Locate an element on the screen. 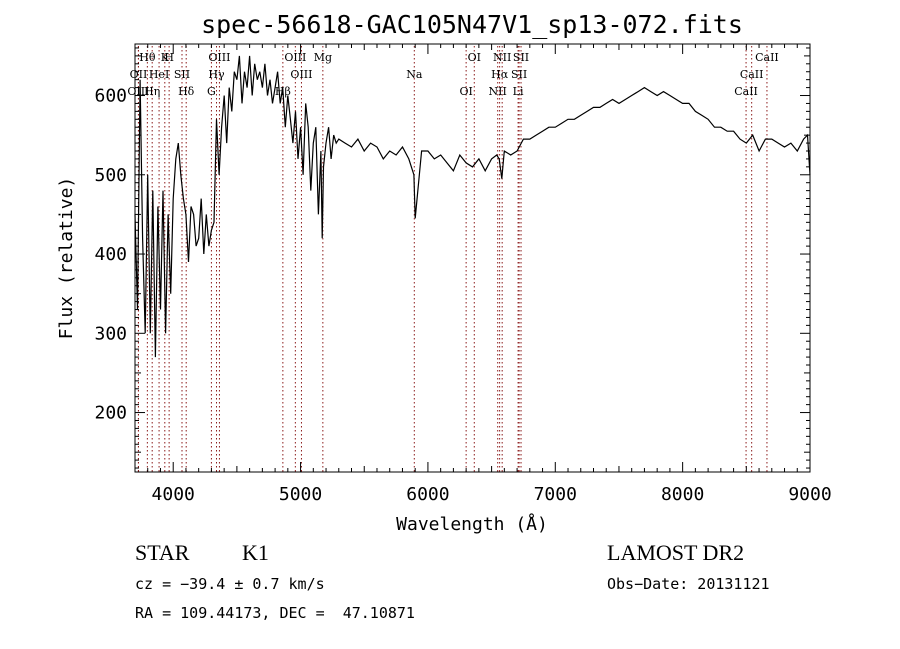  x-tick-label: 5000 is located at coordinates (300, 494).